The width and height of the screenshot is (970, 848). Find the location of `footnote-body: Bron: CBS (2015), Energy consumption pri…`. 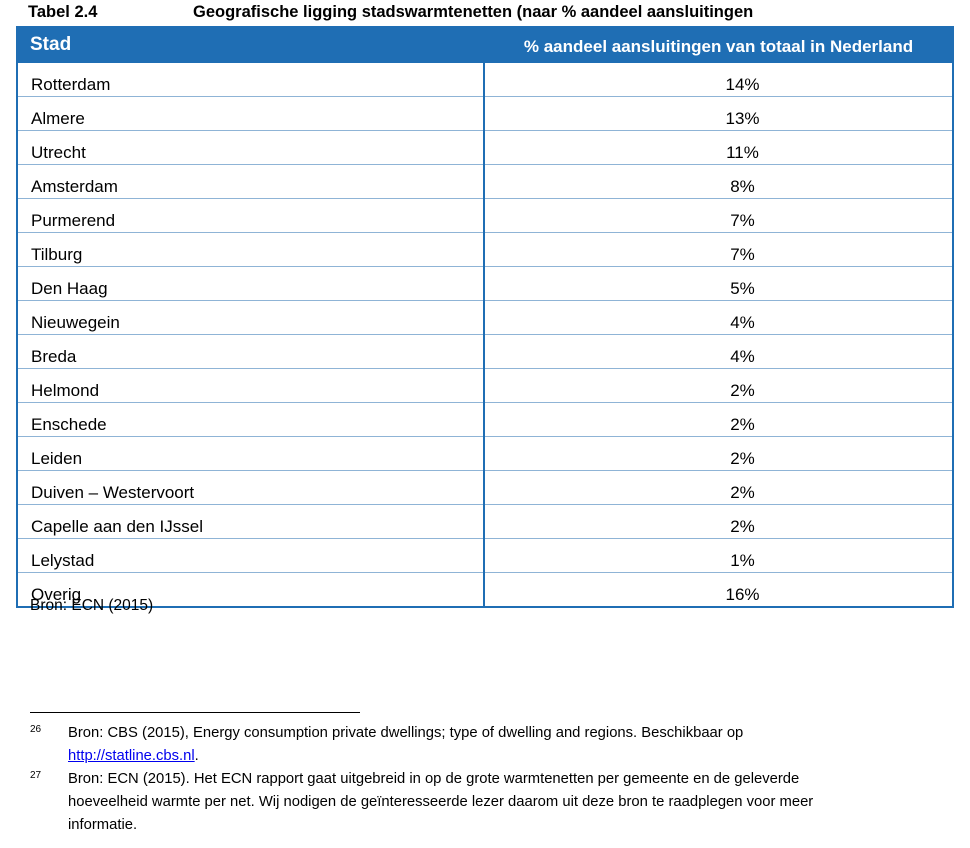

footnote-body: Bron: CBS (2015), Energy consumption pri… is located at coordinates (406, 733).